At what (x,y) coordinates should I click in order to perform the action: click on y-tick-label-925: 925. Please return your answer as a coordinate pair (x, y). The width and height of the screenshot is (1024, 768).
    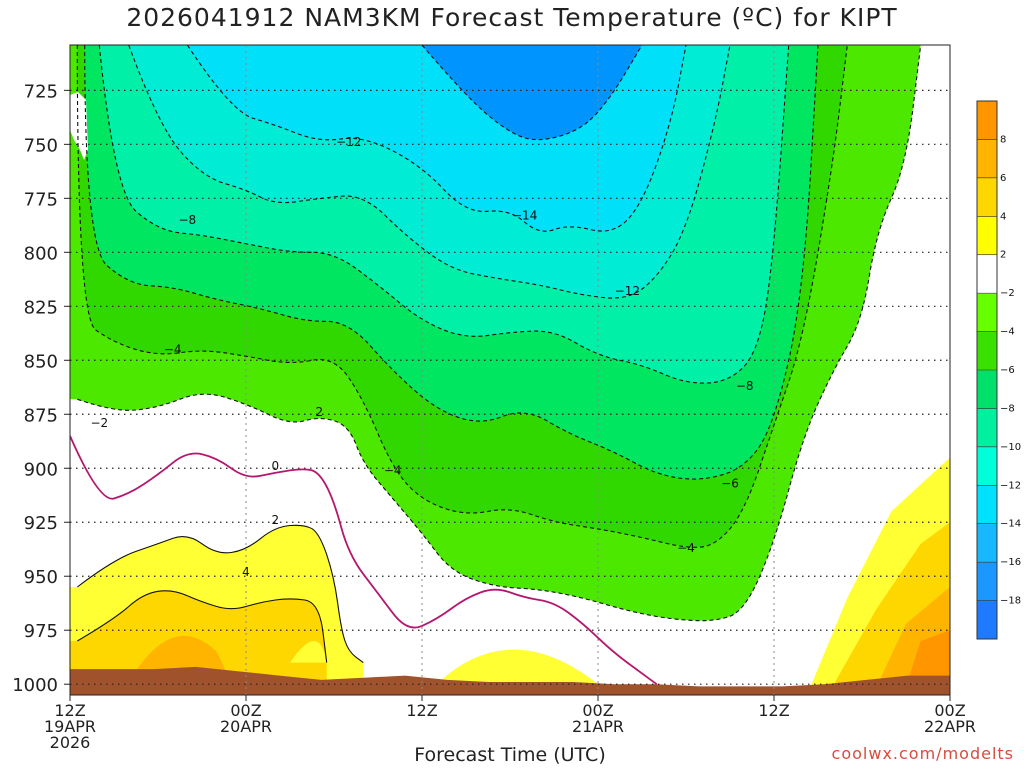
    Looking at the image, I should click on (41, 523).